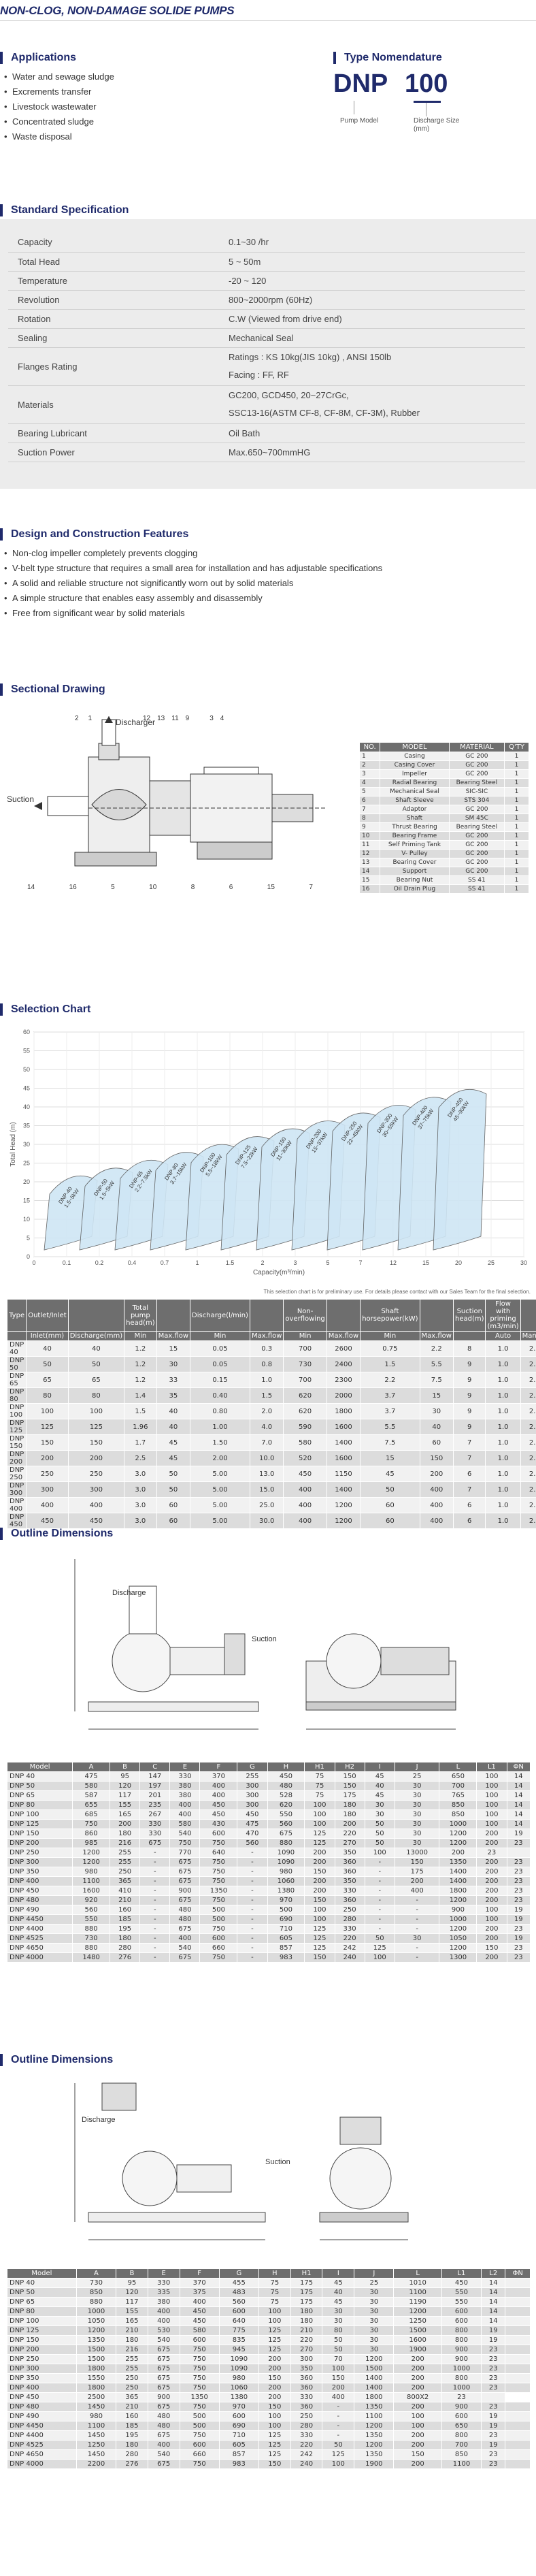  I want to click on table-cell: 330, so click(163, 2283).